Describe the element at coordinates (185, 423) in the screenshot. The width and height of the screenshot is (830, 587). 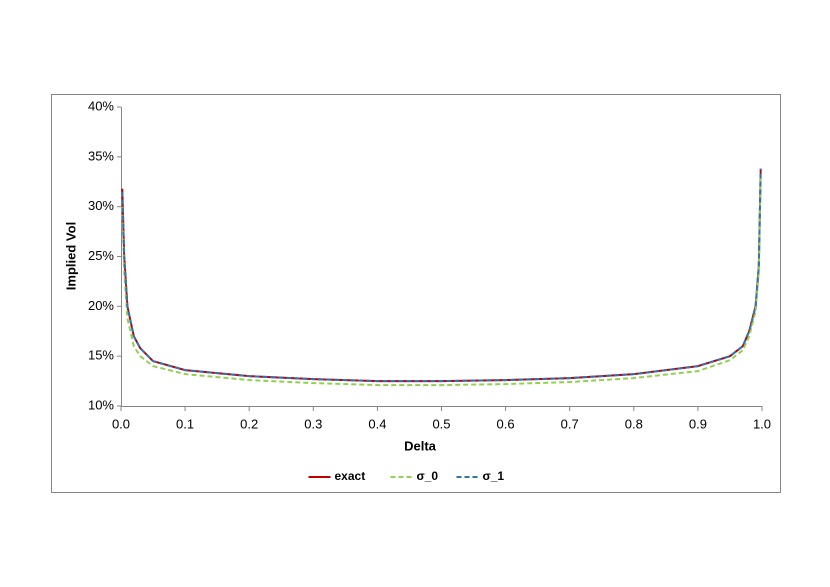
I see `x-tick-label: 0.1` at that location.